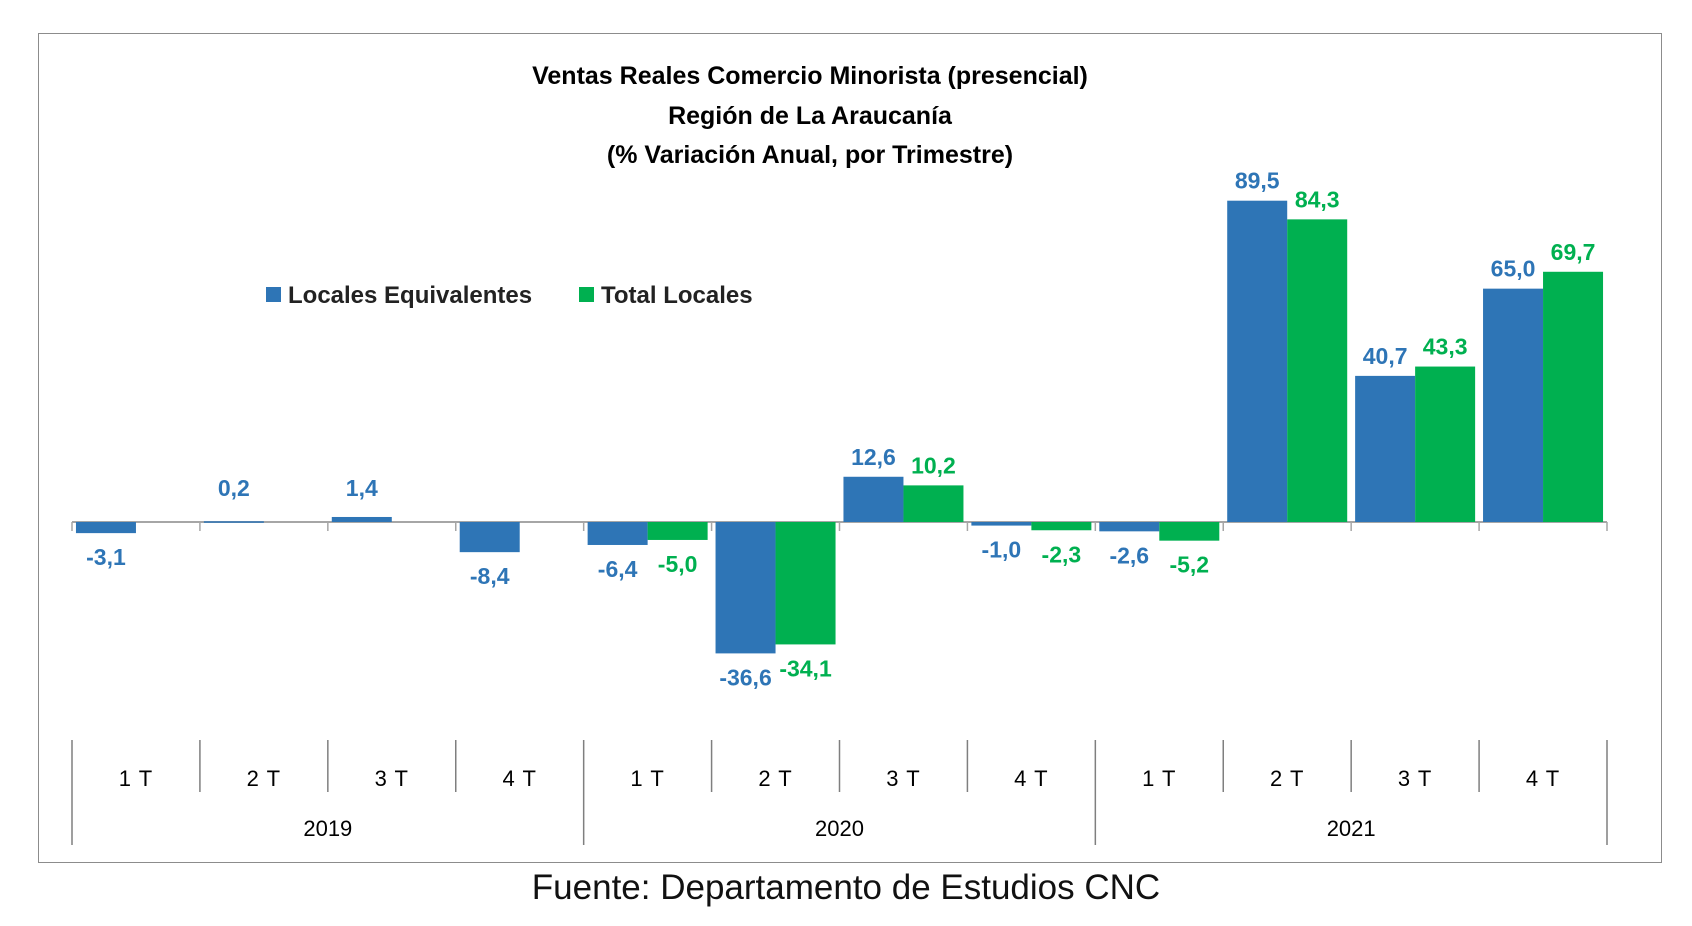  What do you see at coordinates (1513, 269) in the screenshot?
I see `data-label: 65,0` at bounding box center [1513, 269].